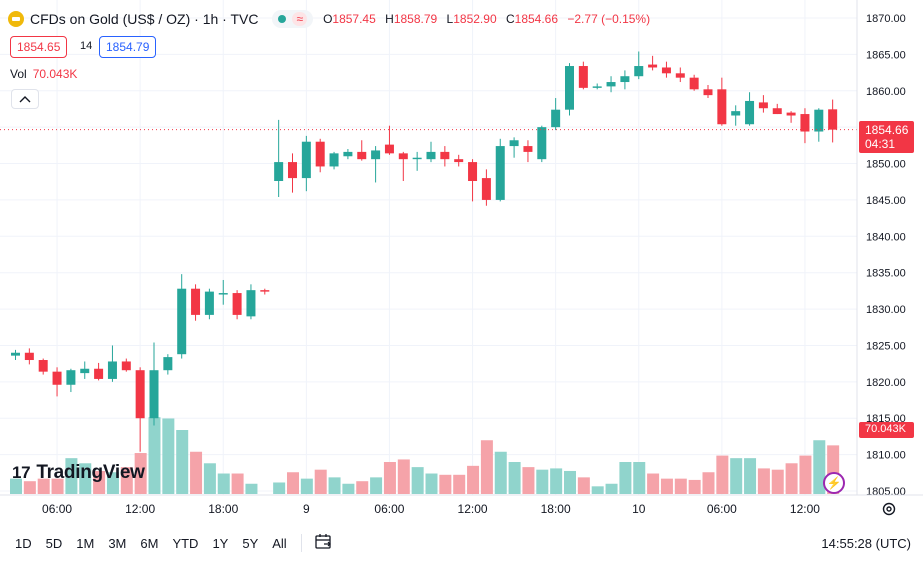 The height and width of the screenshot is (566, 923). I want to click on price-tick-label: 1810.00, so click(886, 456).